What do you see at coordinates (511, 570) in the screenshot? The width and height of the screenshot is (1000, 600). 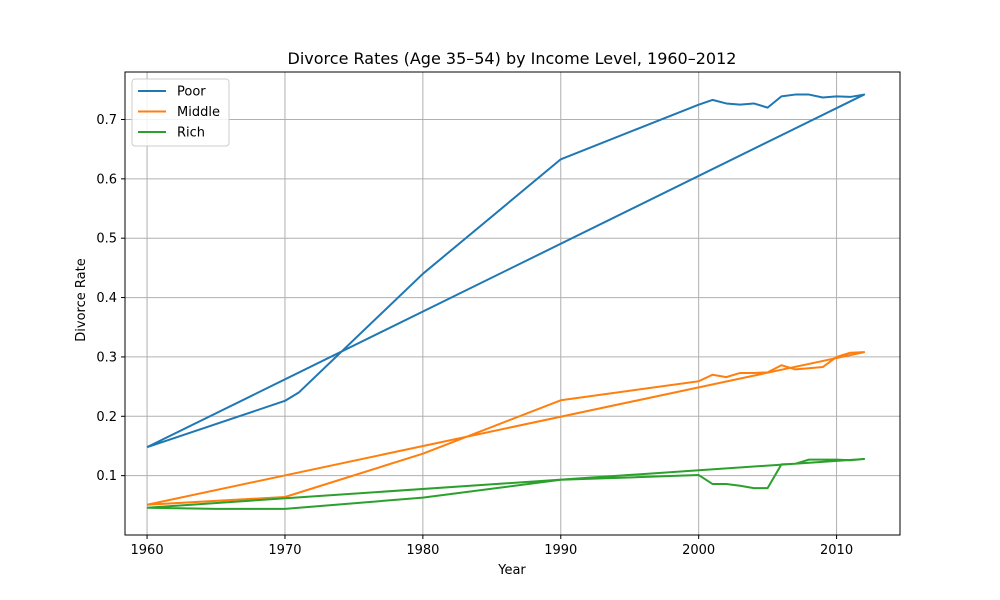 I see `x-axis-label: Year` at bounding box center [511, 570].